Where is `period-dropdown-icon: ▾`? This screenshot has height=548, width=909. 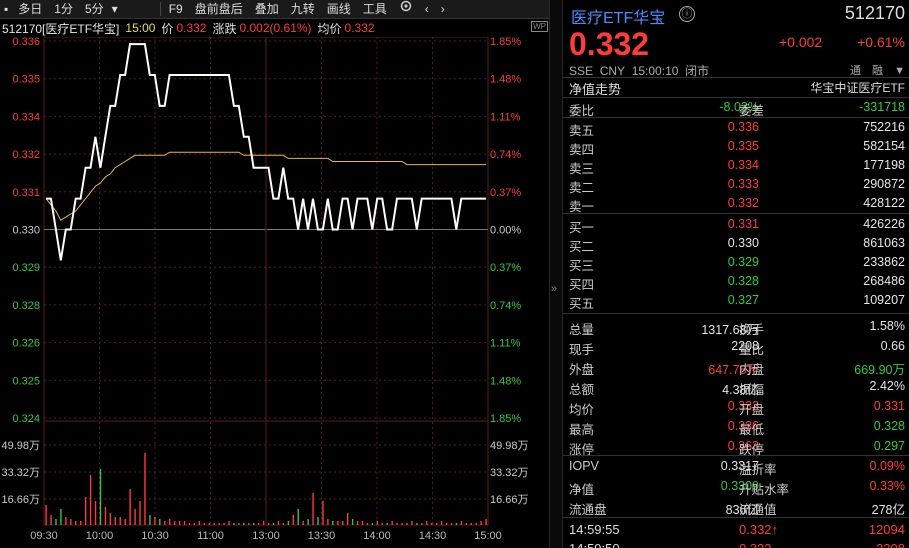
period-dropdown-icon: ▾ is located at coordinates (114, 8).